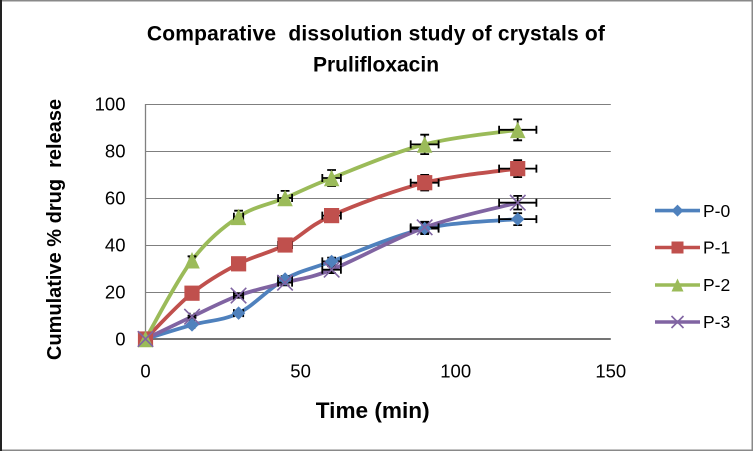 The image size is (753, 451). What do you see at coordinates (376, 65) in the screenshot?
I see `svg-text: Prulifloxacin` at bounding box center [376, 65].